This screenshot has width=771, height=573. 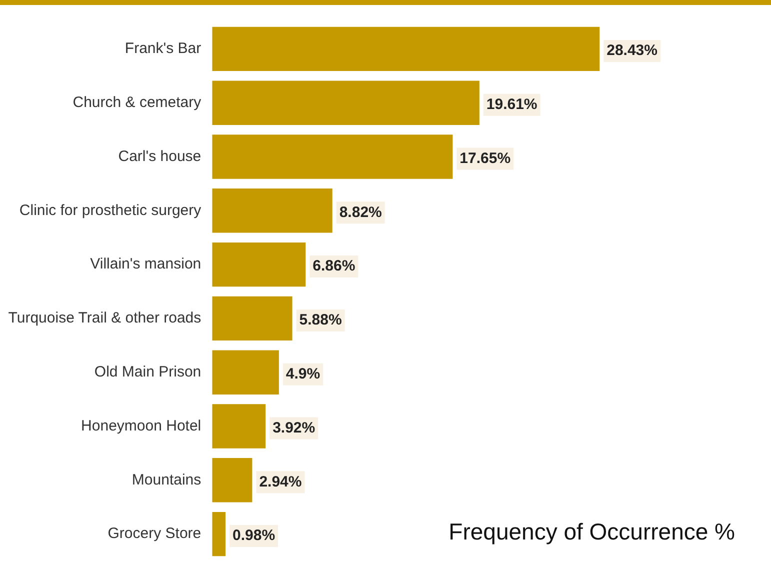 I want to click on y-tick-label: Grocery Store, so click(x=155, y=533).